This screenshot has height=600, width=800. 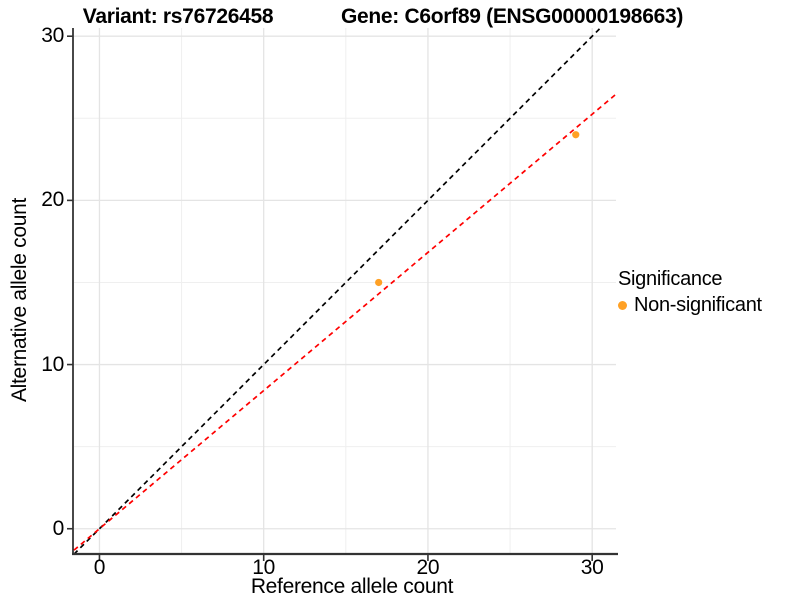 I want to click on x-tick-label: 30, so click(x=592, y=567).